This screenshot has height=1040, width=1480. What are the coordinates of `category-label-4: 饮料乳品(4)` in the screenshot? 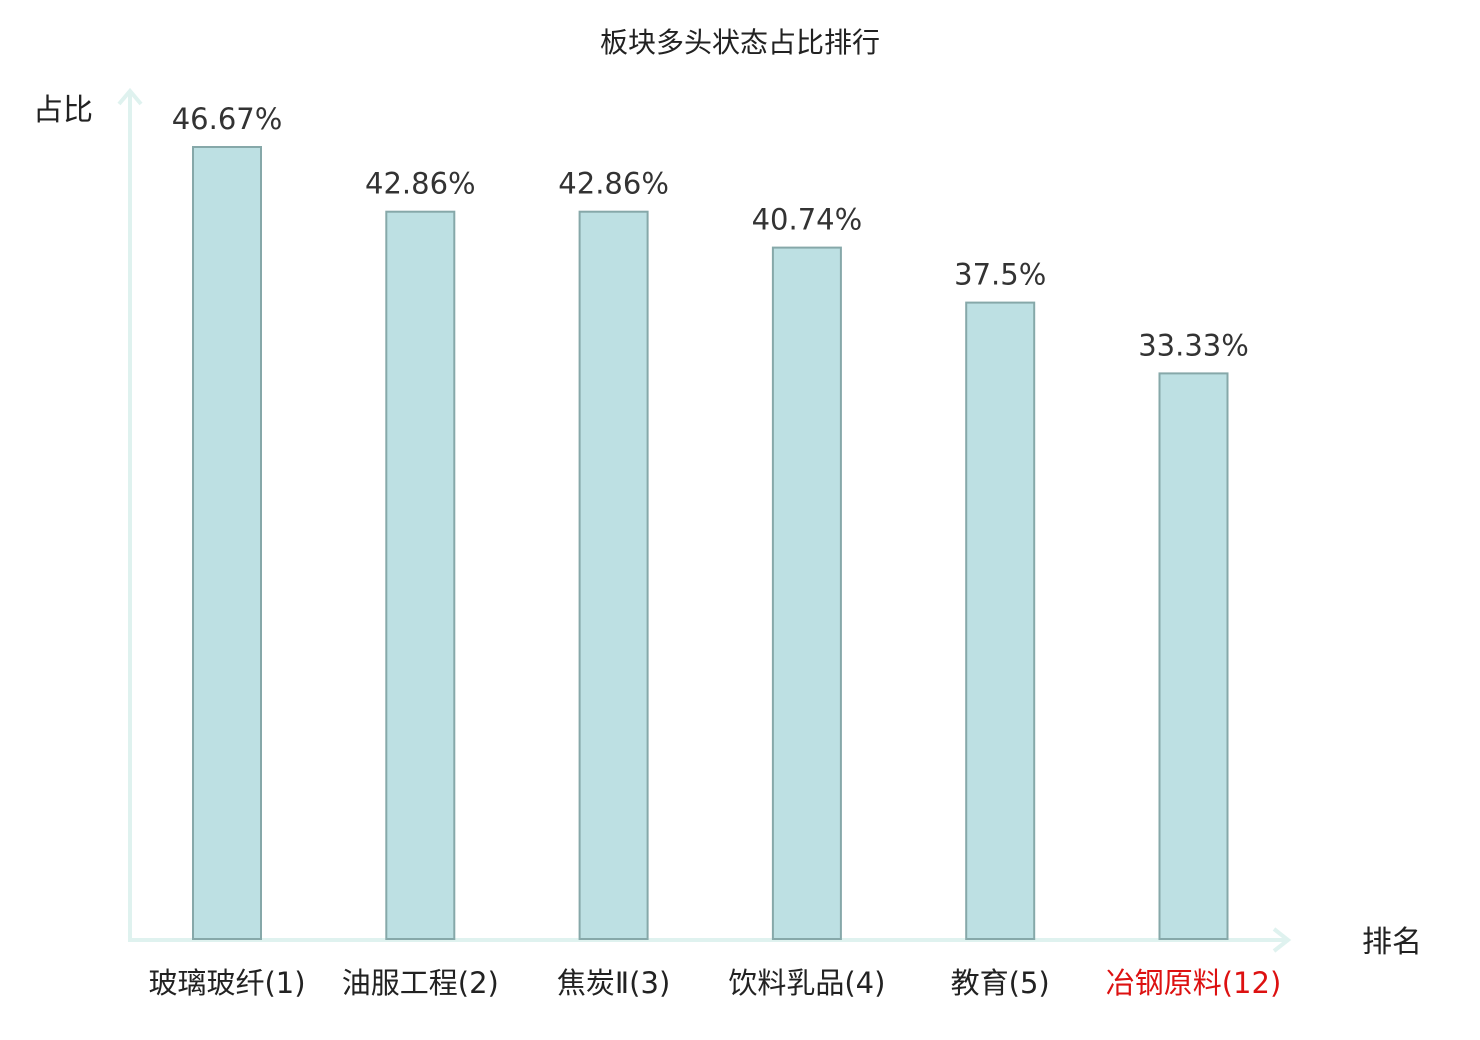 It's located at (806, 983).